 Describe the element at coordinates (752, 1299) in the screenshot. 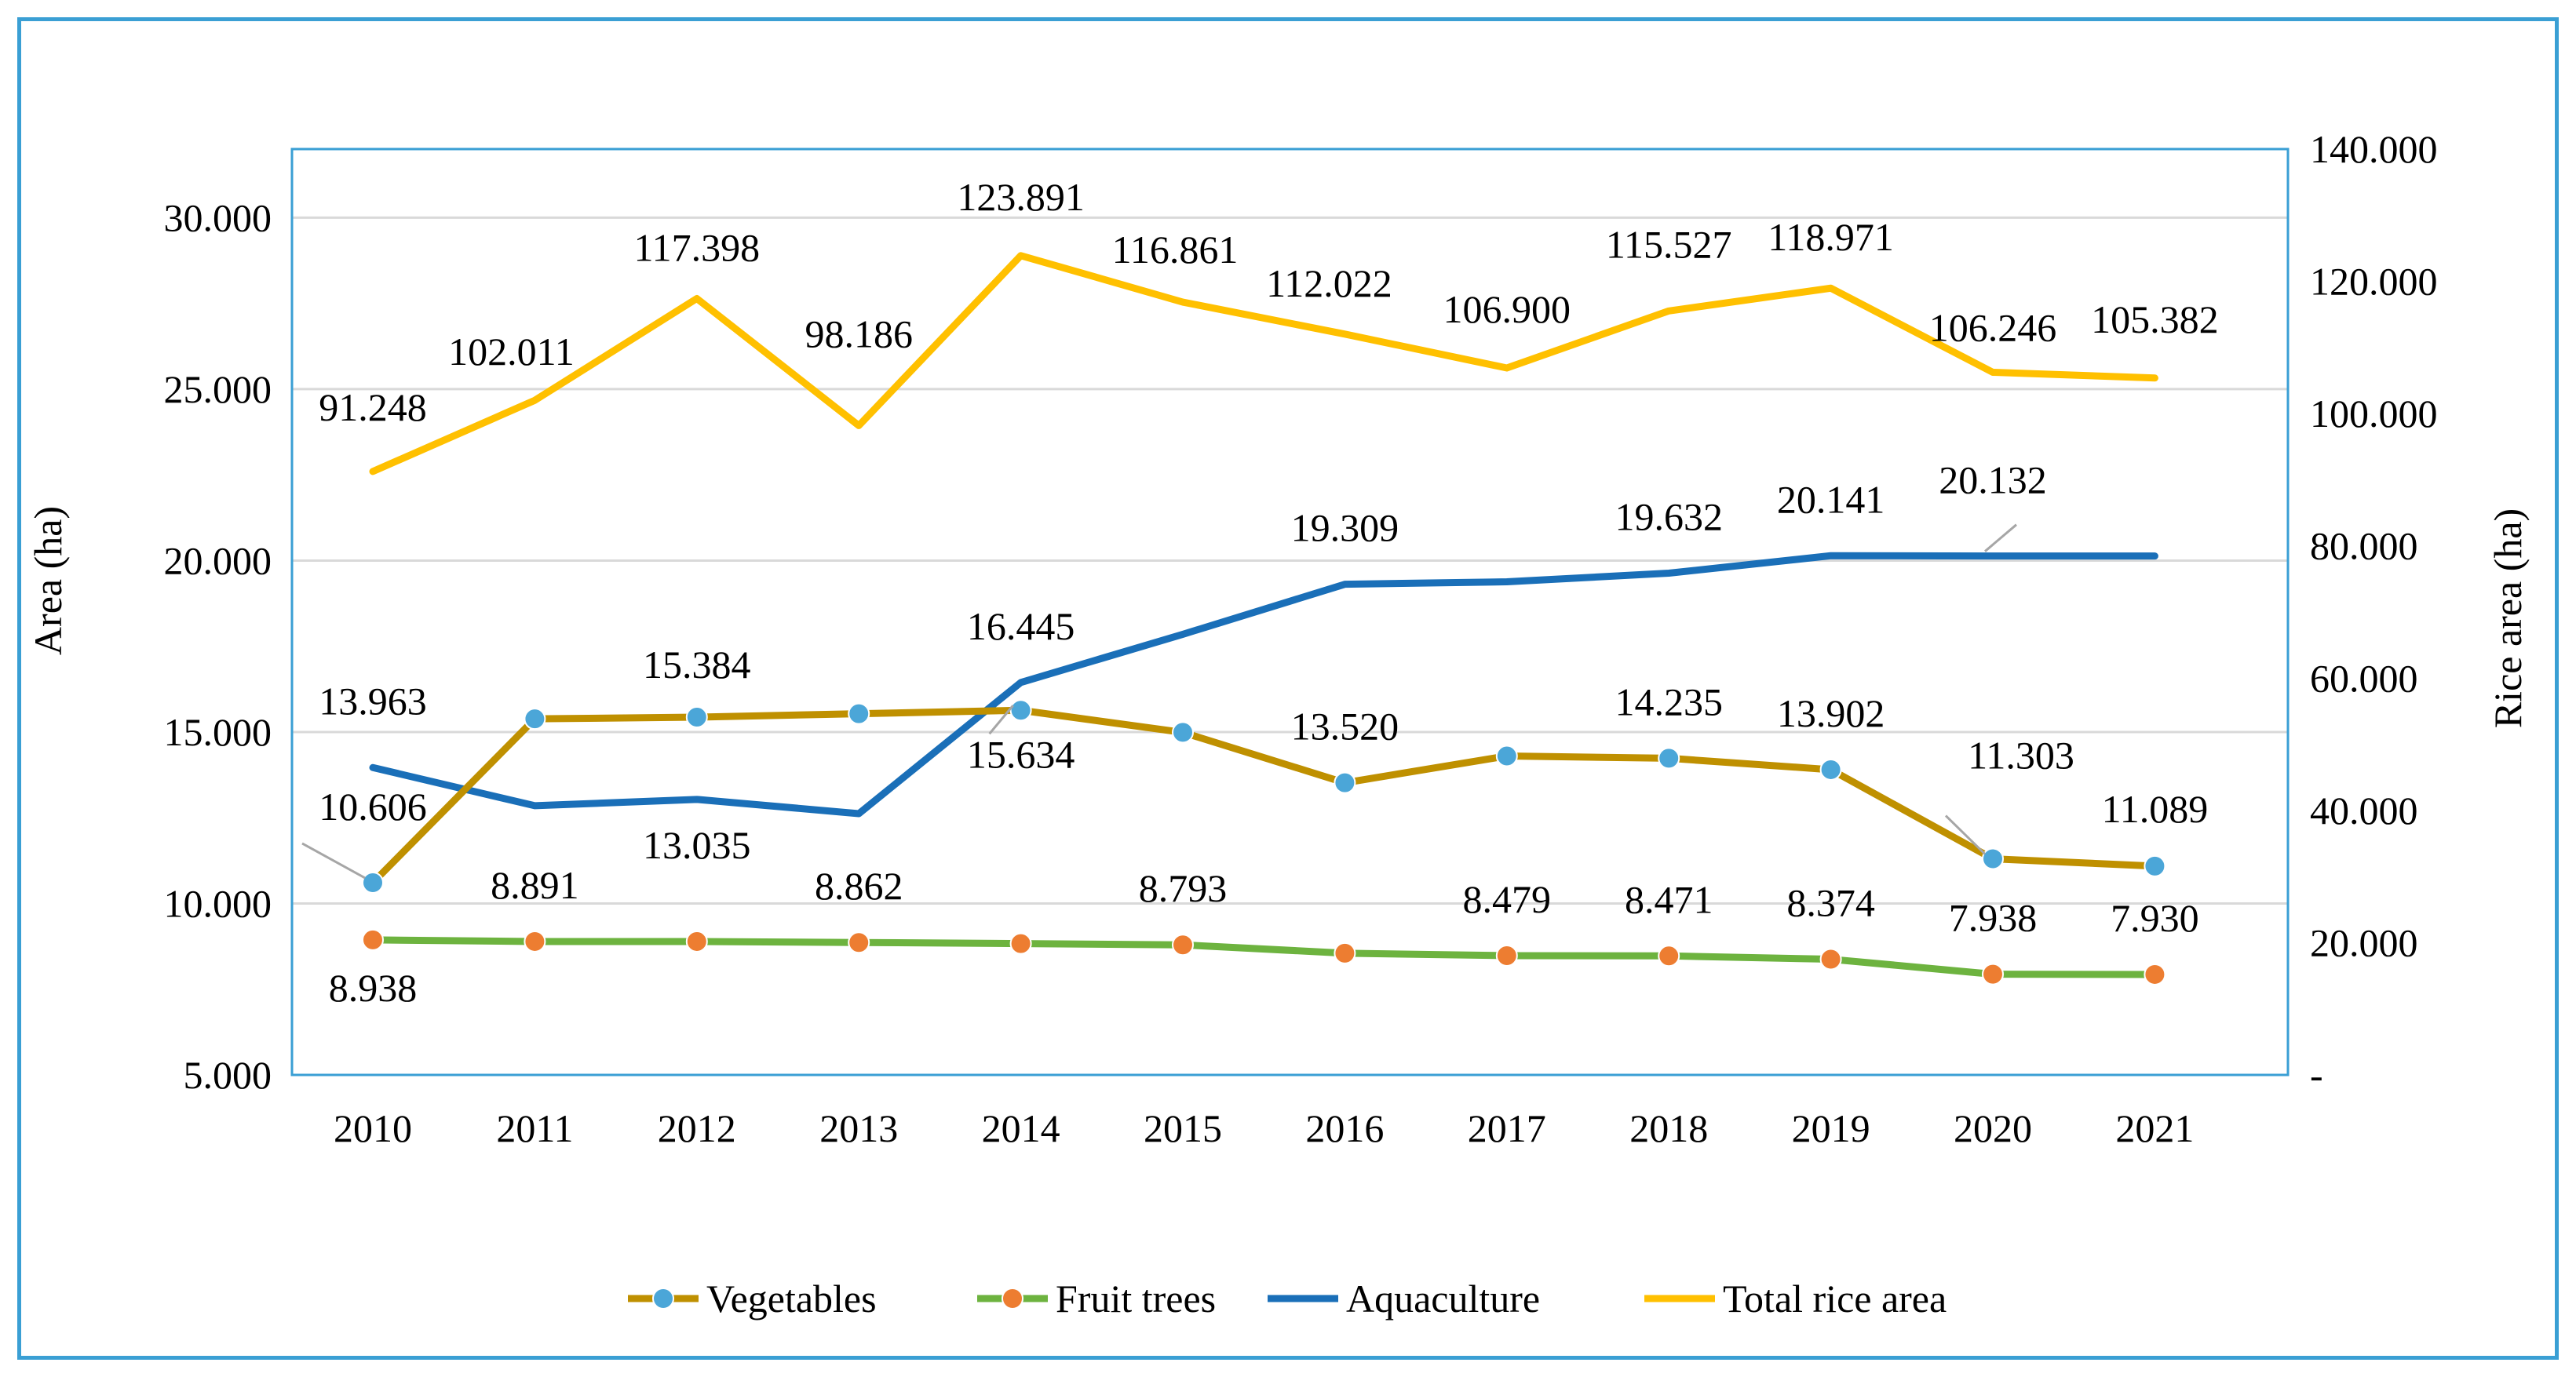

I see `legend-item: Vegetables` at that location.